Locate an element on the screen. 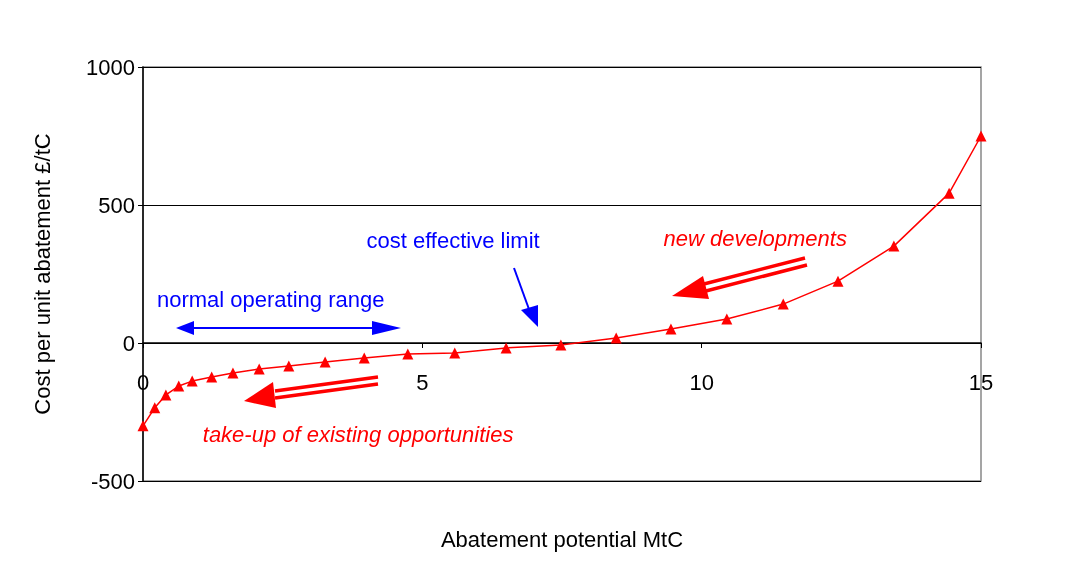 The width and height of the screenshot is (1066, 569). annotation: cost effective limit is located at coordinates (453, 240).